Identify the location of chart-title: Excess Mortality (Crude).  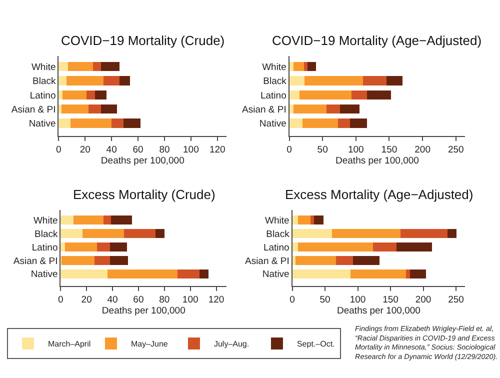
(144, 194).